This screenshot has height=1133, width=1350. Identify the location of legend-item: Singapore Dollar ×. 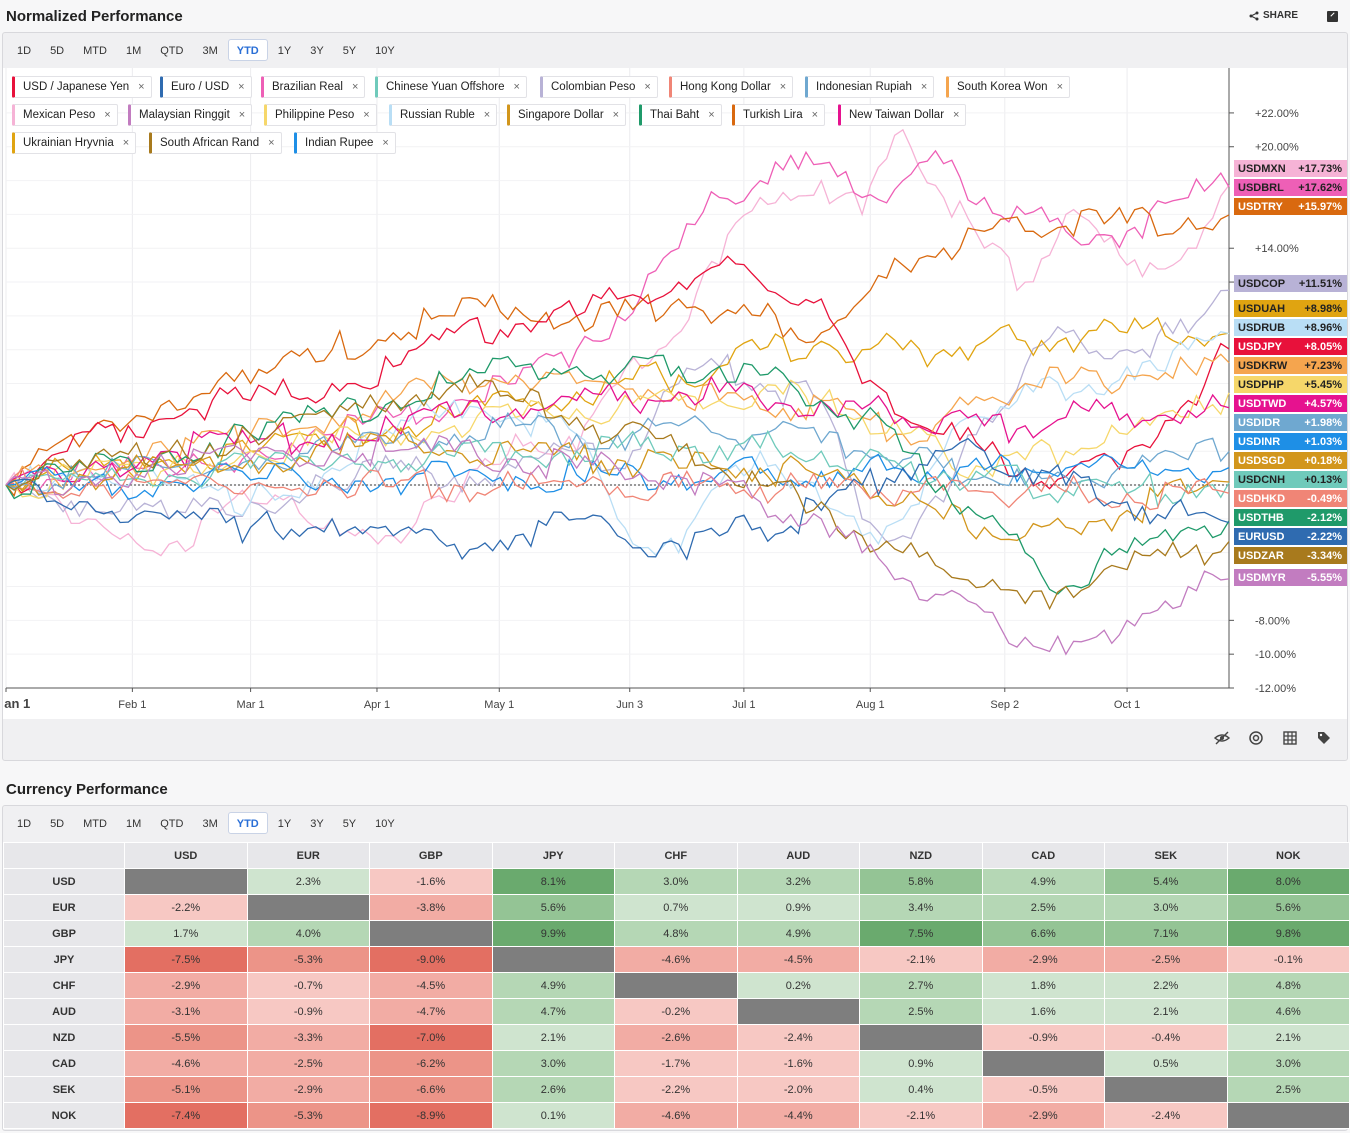
(567, 115).